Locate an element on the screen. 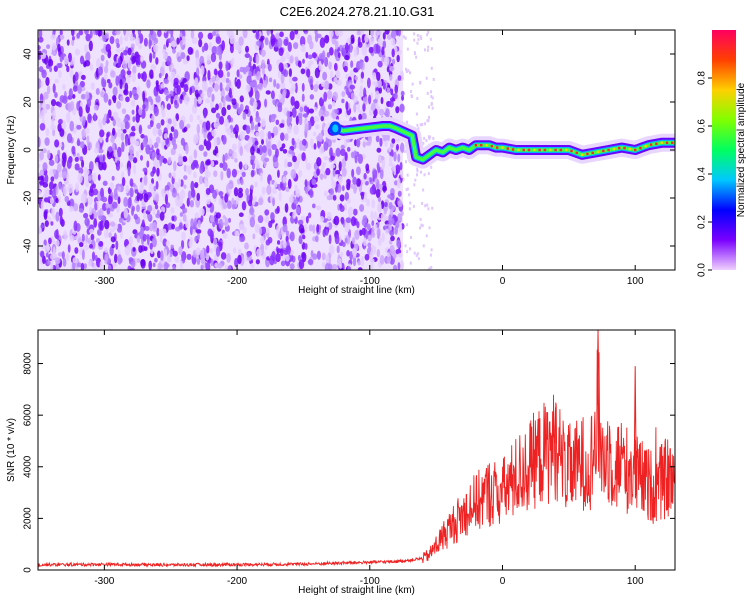 The height and width of the screenshot is (600, 750). spec-ytick-label: 20 is located at coordinates (28, 102).